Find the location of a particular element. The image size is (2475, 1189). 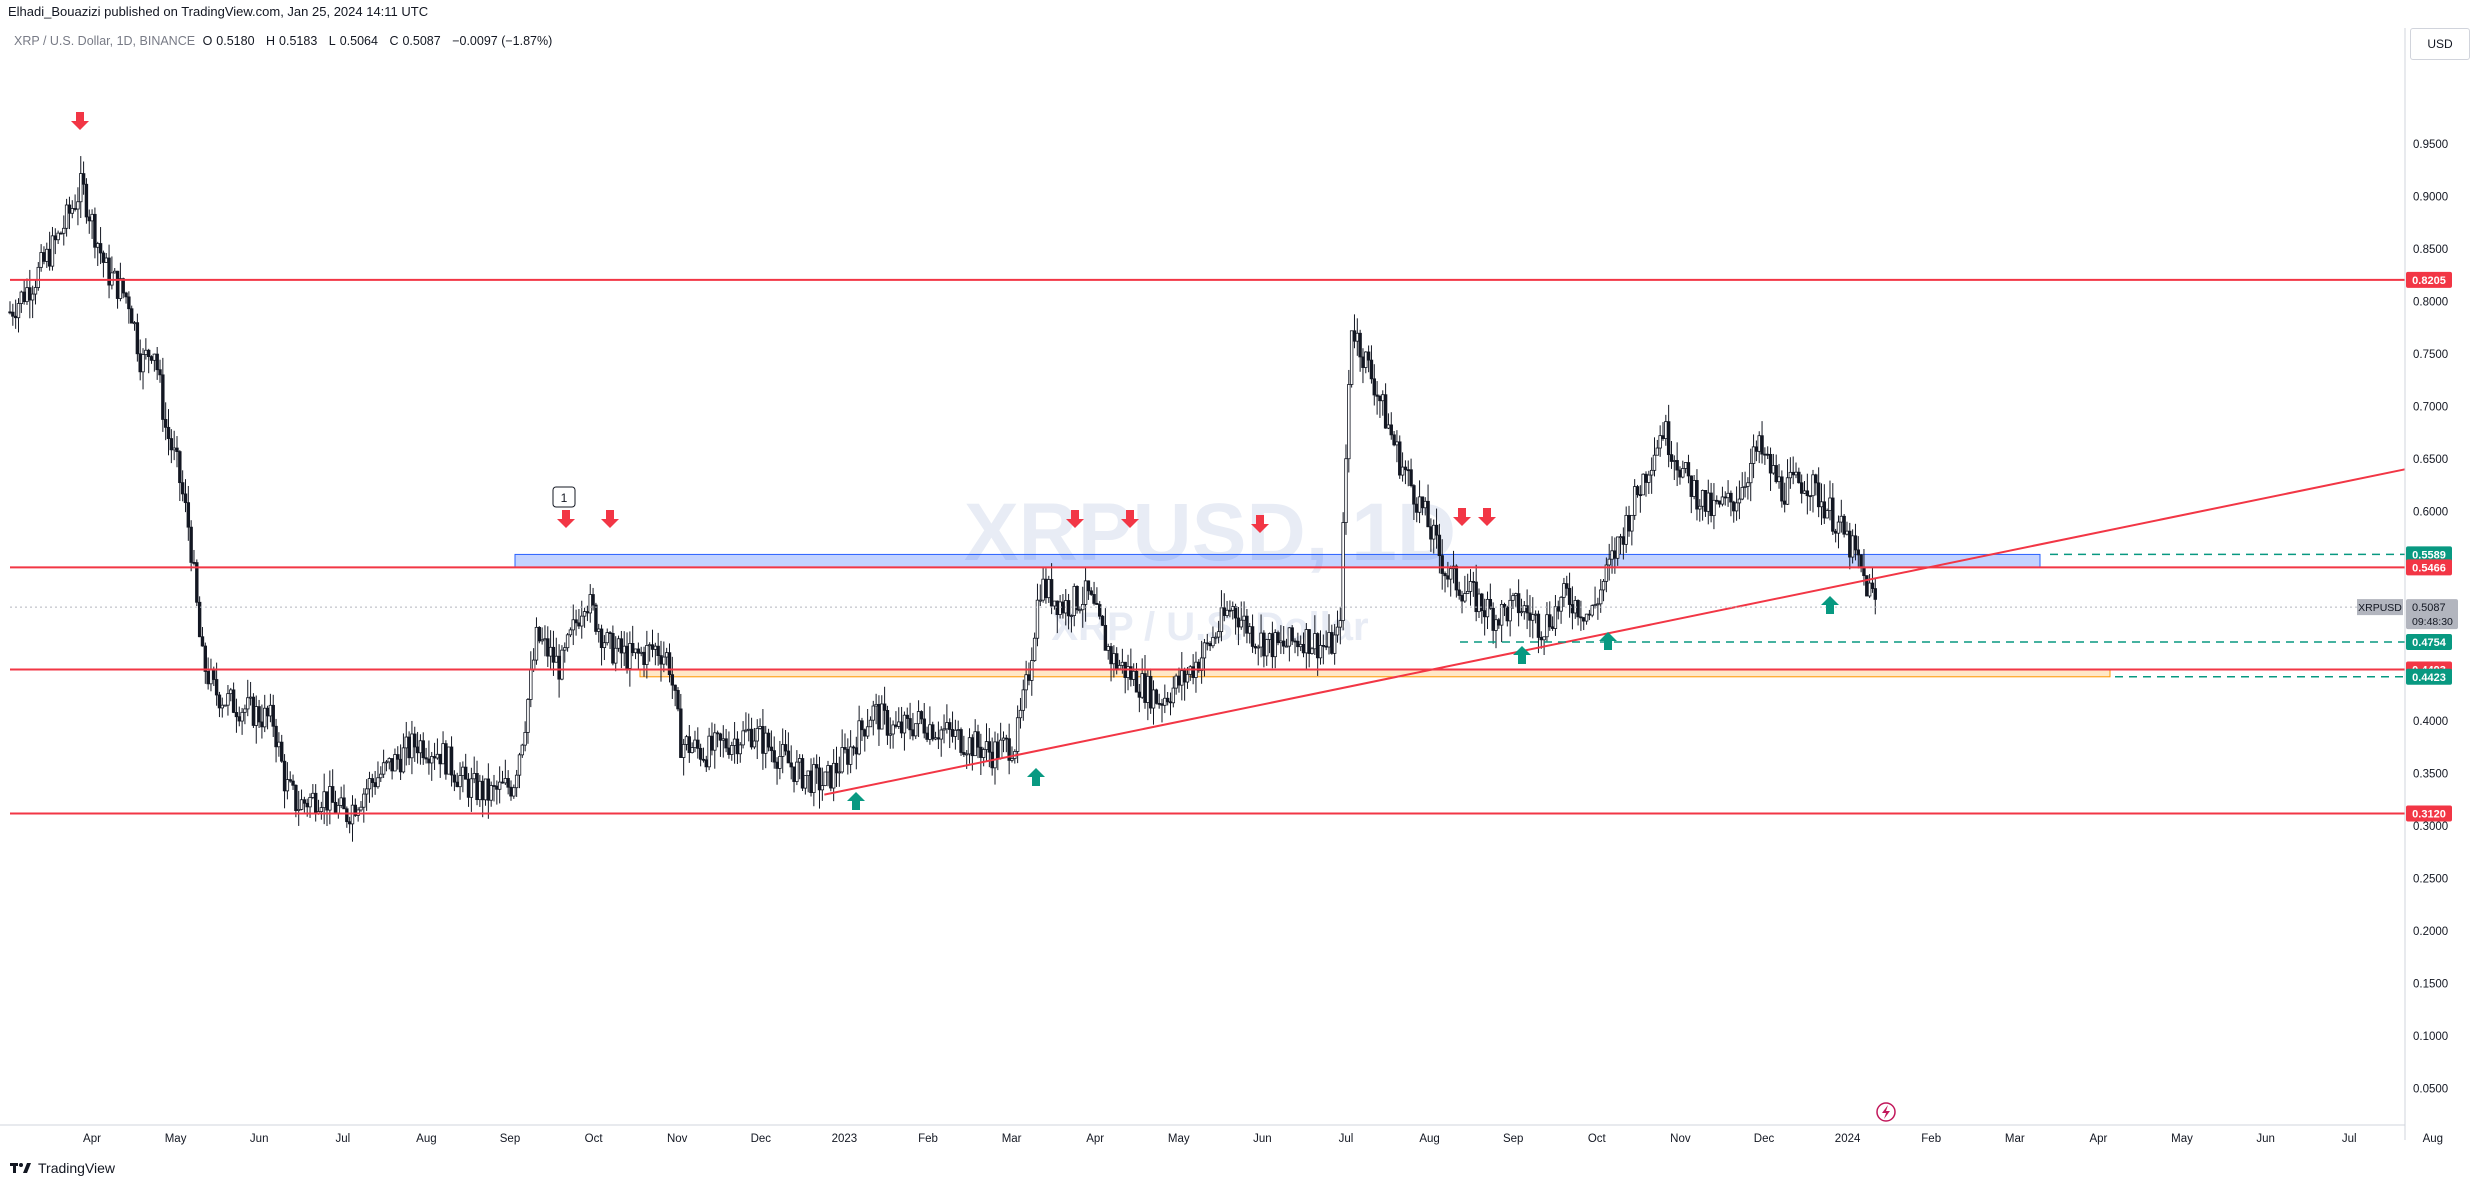

time-tick-label: Apr is located at coordinates (92, 1139).